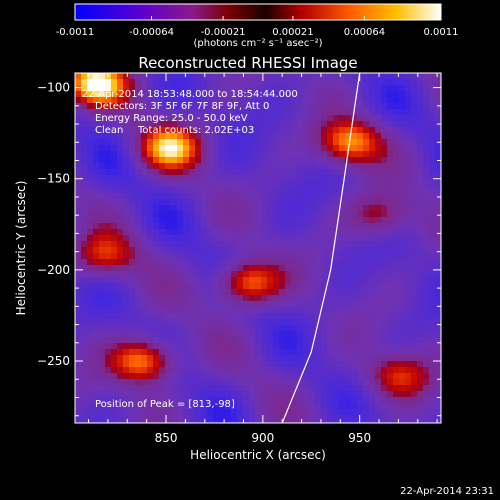  I want to click on colorbar-unit-label: (photons cm⁻² s⁻¹ asec⁻²), so click(257, 43).